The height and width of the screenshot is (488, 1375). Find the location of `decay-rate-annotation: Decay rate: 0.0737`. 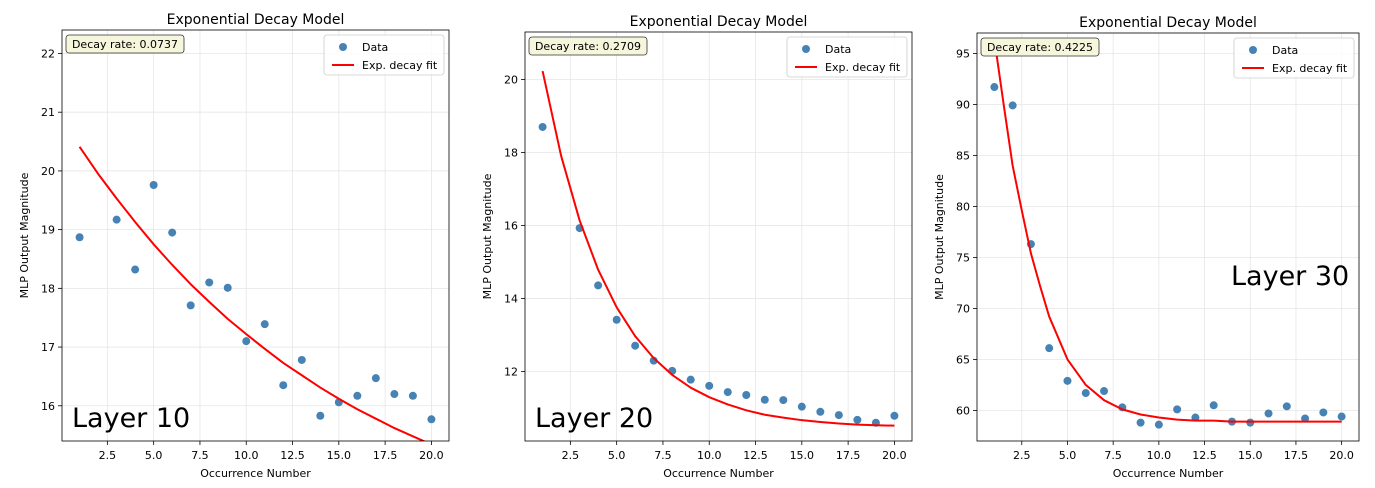

decay-rate-annotation: Decay rate: 0.0737 is located at coordinates (125, 44).